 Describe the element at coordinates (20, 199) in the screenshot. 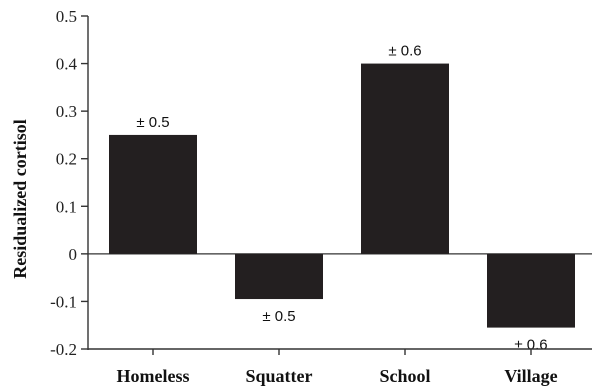

I see `y-axis-title: Residualized cortisol` at that location.